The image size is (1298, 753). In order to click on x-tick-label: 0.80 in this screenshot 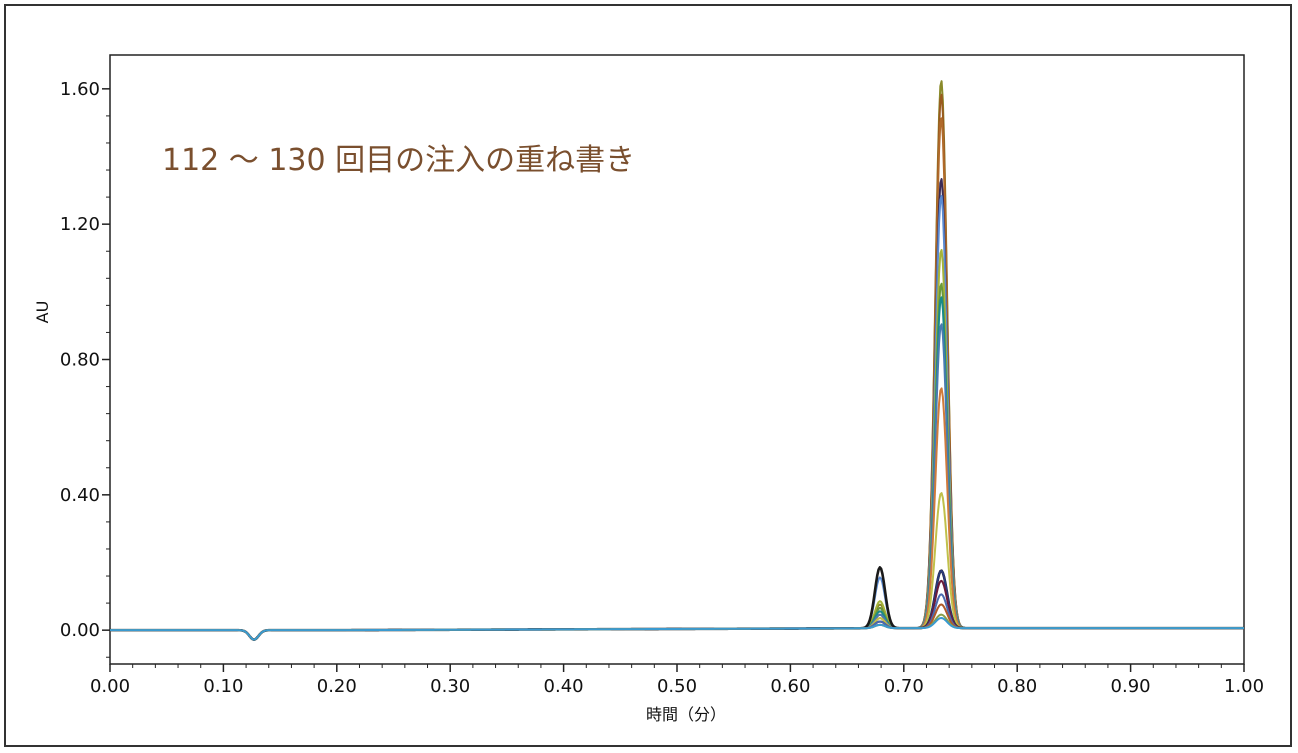, I will do `click(1017, 686)`.